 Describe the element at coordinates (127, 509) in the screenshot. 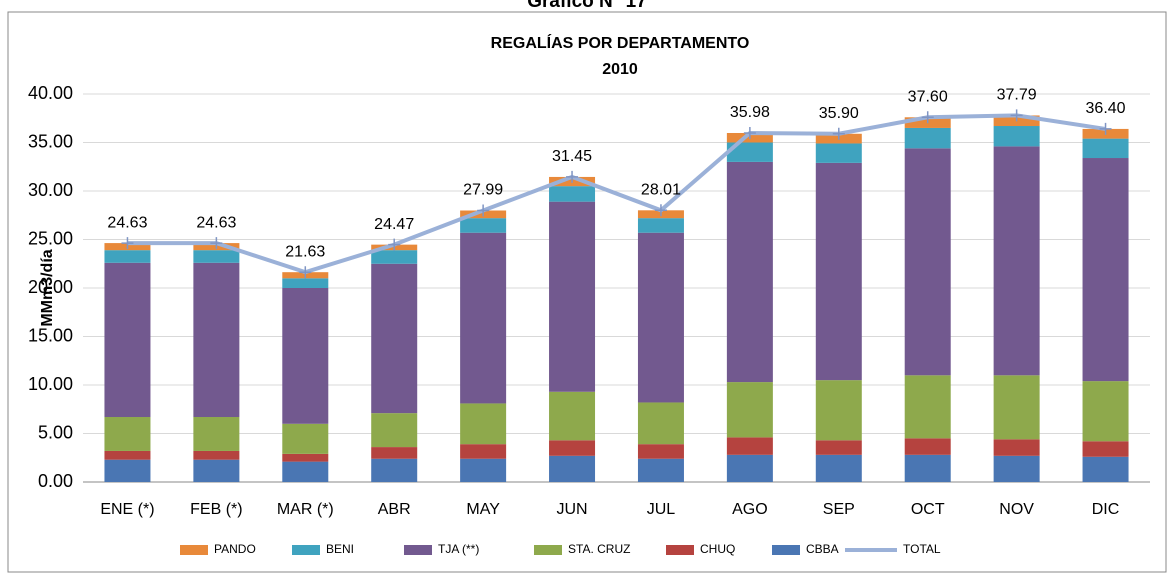

I see `x-tick-label: ENE (*)` at that location.